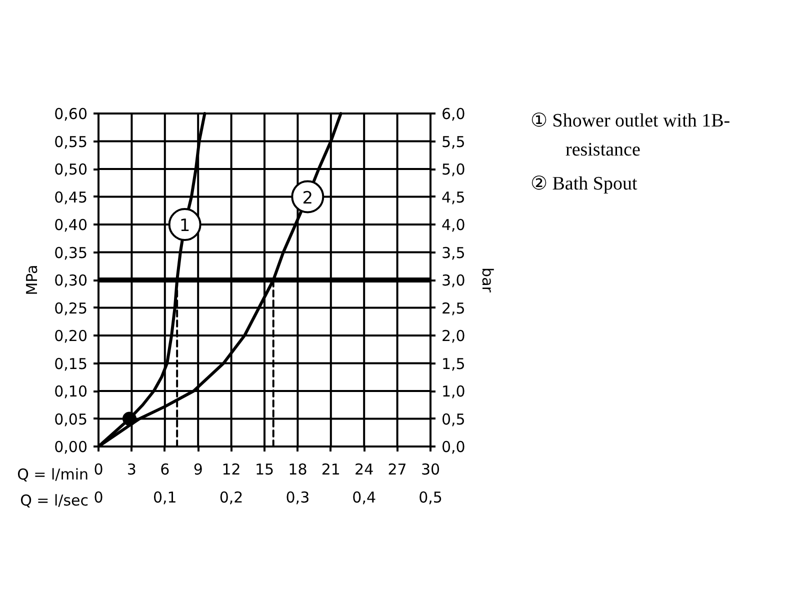 This screenshot has height=600, width=800. Describe the element at coordinates (454, 419) in the screenshot. I see `y2-tick-label: 0,5` at that location.